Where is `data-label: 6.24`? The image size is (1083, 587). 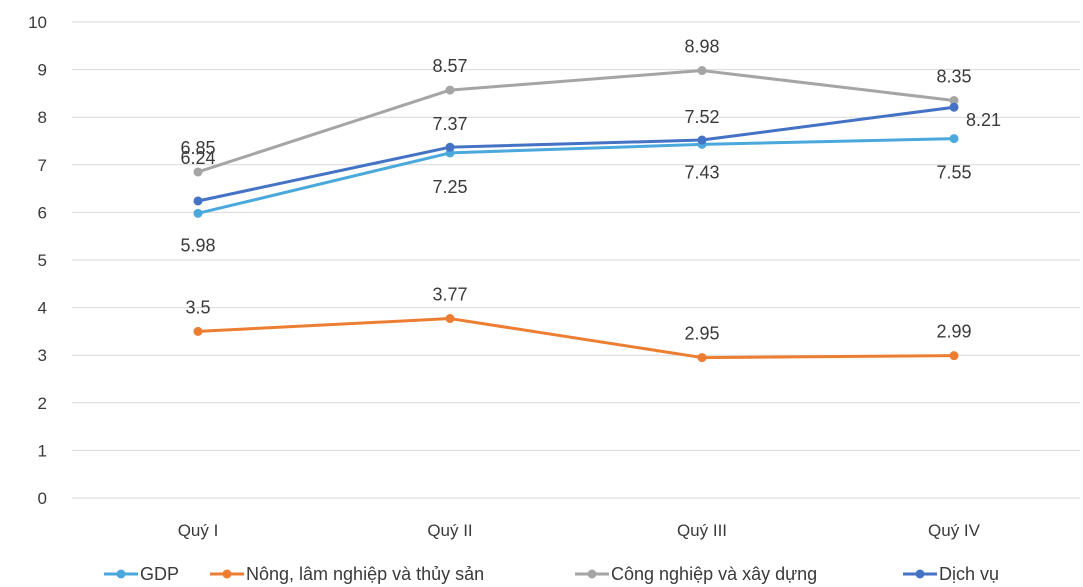 data-label: 6.24 is located at coordinates (197, 158).